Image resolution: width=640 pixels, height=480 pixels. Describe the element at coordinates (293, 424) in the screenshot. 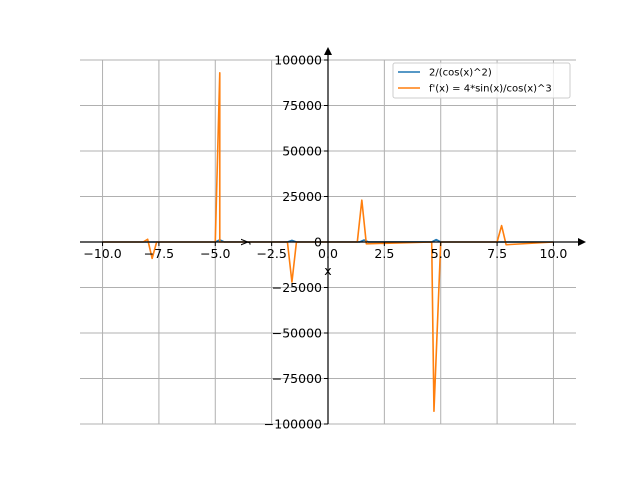

I see `y-tick-label-0: −100000` at that location.